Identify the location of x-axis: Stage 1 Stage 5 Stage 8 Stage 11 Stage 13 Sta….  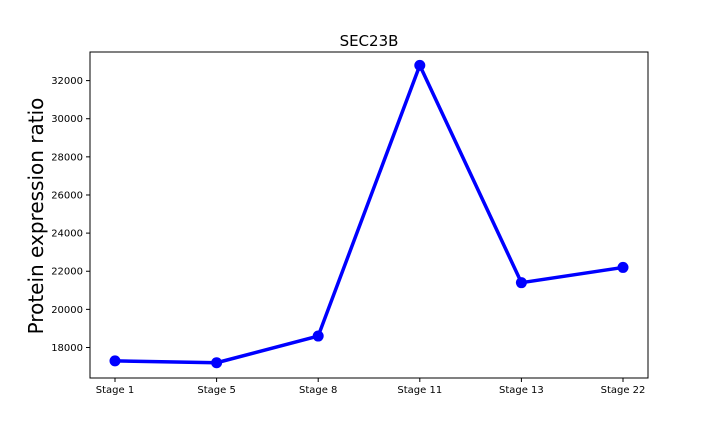
(371, 387).